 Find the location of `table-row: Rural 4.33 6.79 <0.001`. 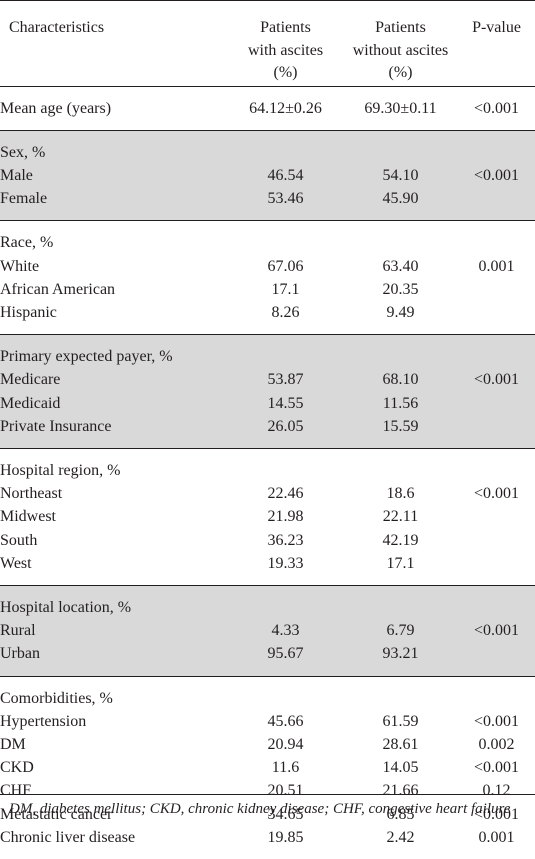

table-row: Rural 4.33 6.79 <0.001 is located at coordinates (267, 630).